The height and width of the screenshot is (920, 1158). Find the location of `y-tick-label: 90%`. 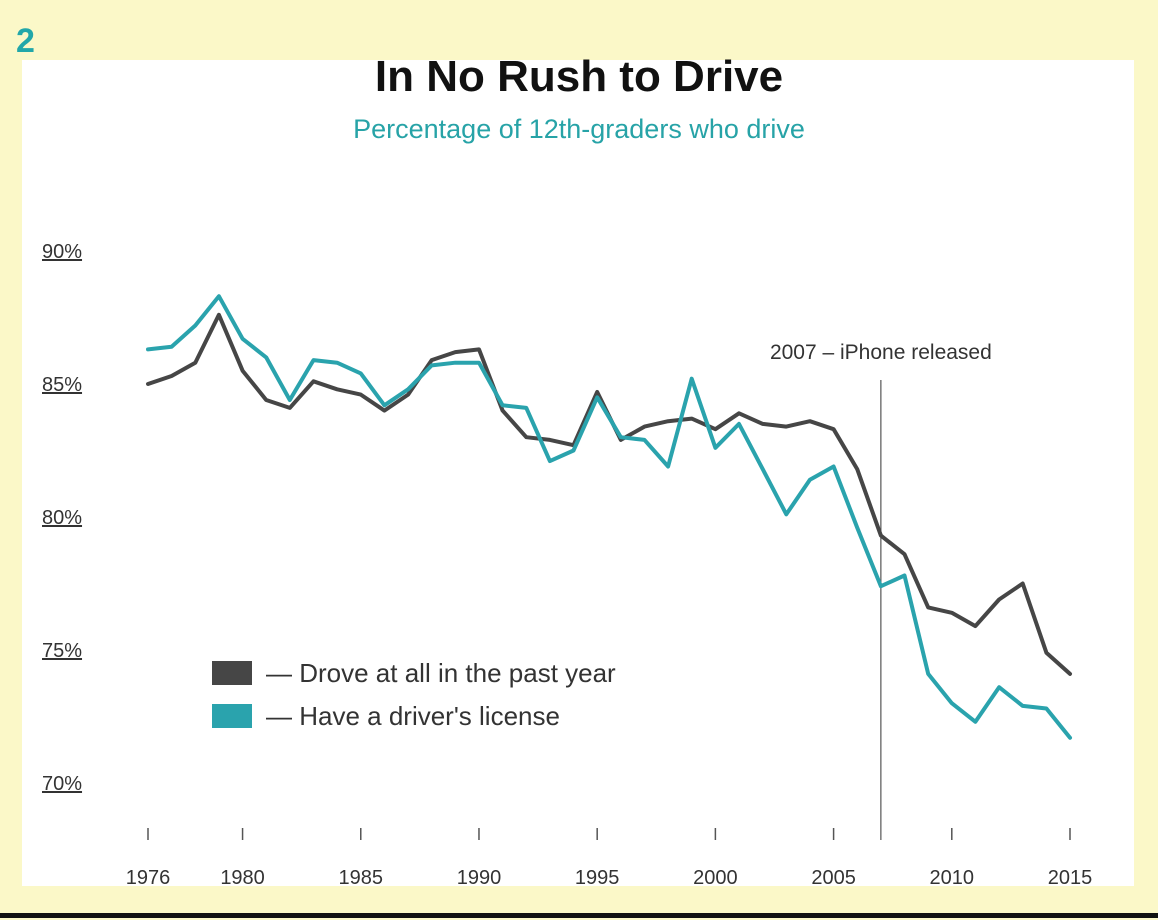

y-tick-label: 90% is located at coordinates (62, 252).